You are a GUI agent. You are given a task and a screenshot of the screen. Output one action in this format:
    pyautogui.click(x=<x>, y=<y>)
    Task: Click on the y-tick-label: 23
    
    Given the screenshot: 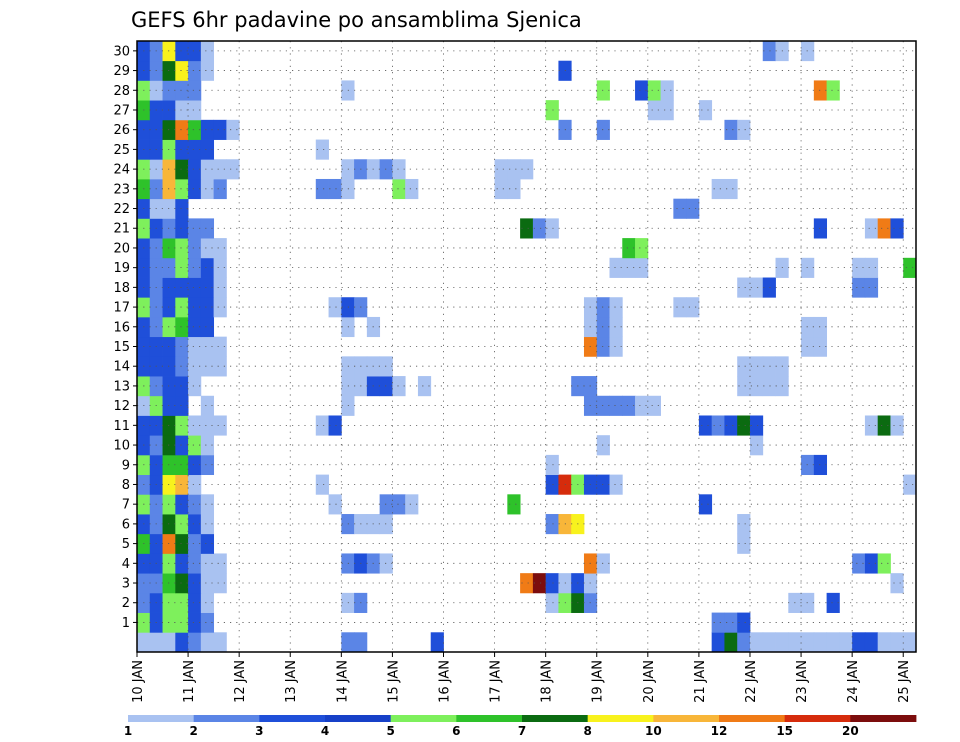 What is the action you would take?
    pyautogui.click(x=121, y=189)
    